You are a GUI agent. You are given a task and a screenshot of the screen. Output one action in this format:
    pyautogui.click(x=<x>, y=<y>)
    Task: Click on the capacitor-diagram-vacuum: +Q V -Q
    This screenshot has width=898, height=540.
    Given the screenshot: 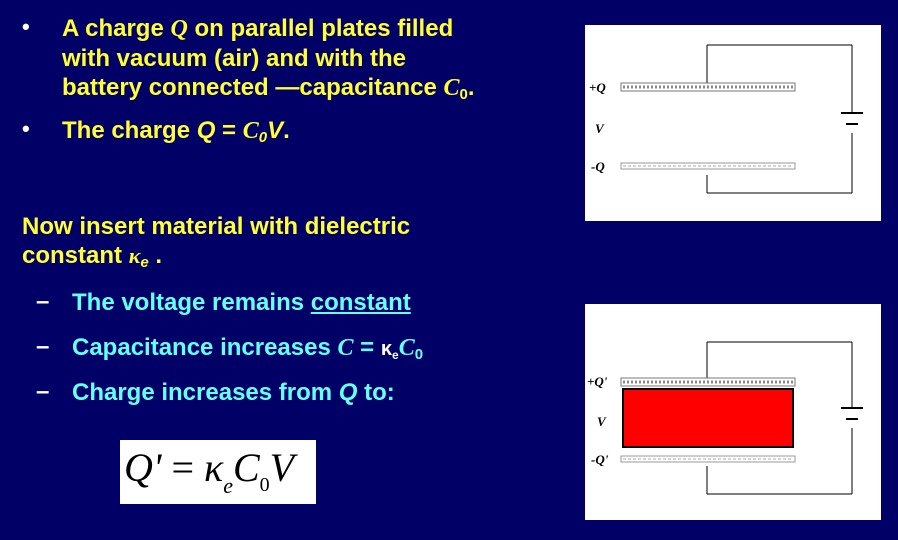 What is the action you would take?
    pyautogui.click(x=733, y=123)
    